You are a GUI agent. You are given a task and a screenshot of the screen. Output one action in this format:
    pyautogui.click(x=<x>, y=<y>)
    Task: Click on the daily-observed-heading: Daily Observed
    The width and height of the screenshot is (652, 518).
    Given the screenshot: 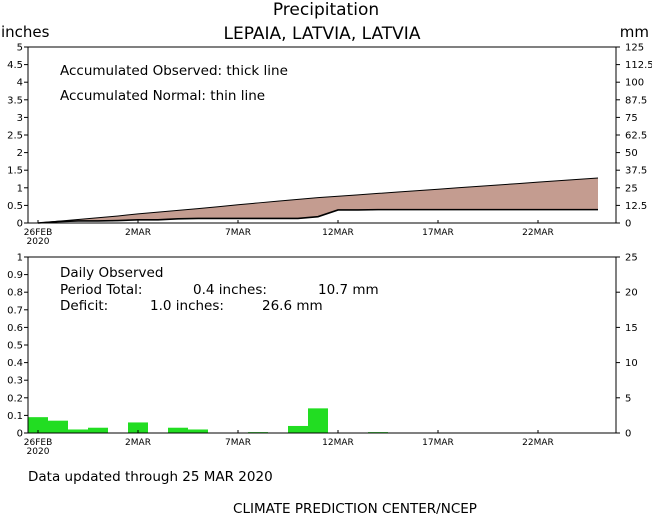 What is the action you would take?
    pyautogui.click(x=111, y=273)
    